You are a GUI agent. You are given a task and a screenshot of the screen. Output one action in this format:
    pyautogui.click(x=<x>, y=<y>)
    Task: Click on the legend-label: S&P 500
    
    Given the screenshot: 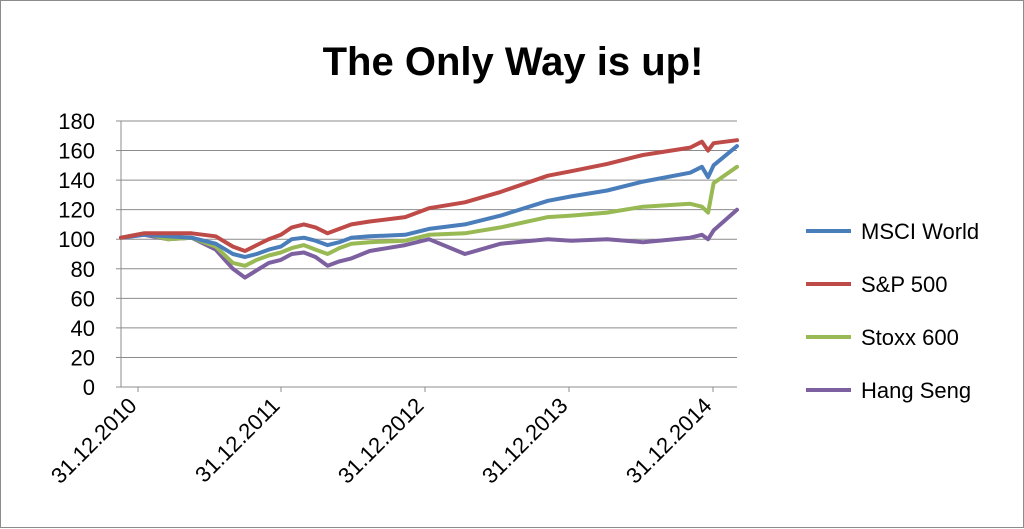 What is the action you would take?
    pyautogui.click(x=904, y=284)
    